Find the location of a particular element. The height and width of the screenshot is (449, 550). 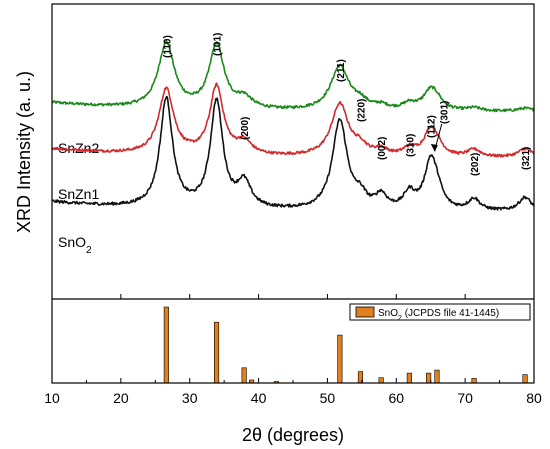

peak-label: (321) is located at coordinates (526, 158).